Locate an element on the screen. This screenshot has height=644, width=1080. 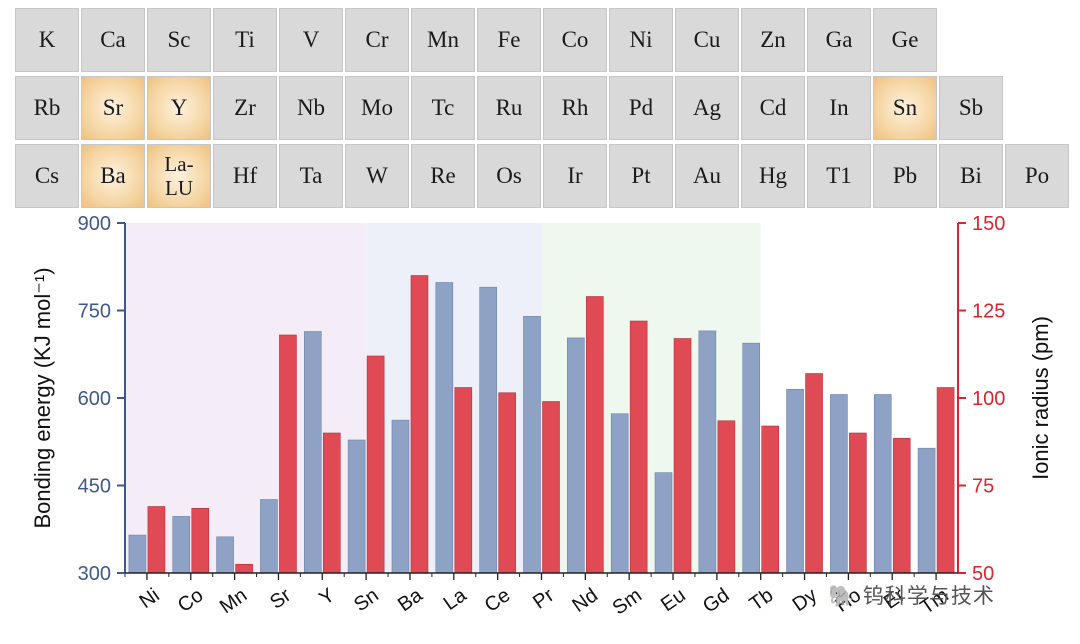
element-cell-os: Os is located at coordinates (509, 176).